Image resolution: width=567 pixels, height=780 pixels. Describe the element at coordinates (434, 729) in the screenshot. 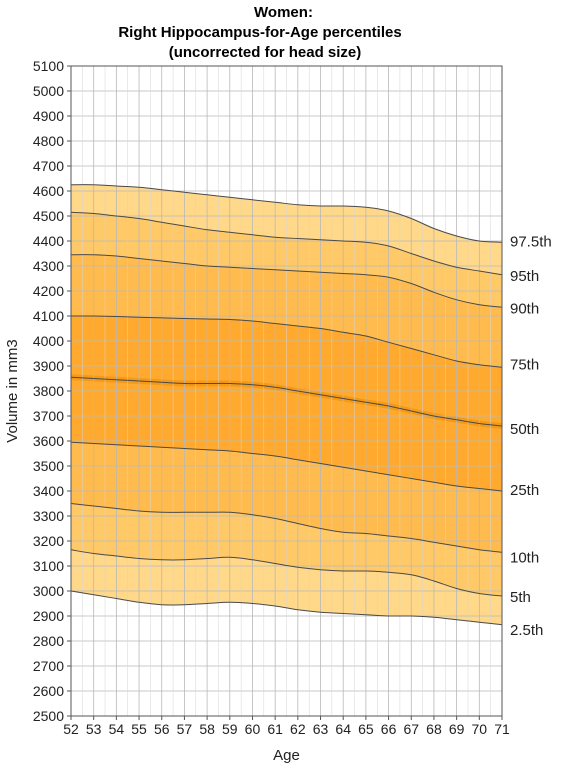

I see `x-tick-label: 68` at that location.